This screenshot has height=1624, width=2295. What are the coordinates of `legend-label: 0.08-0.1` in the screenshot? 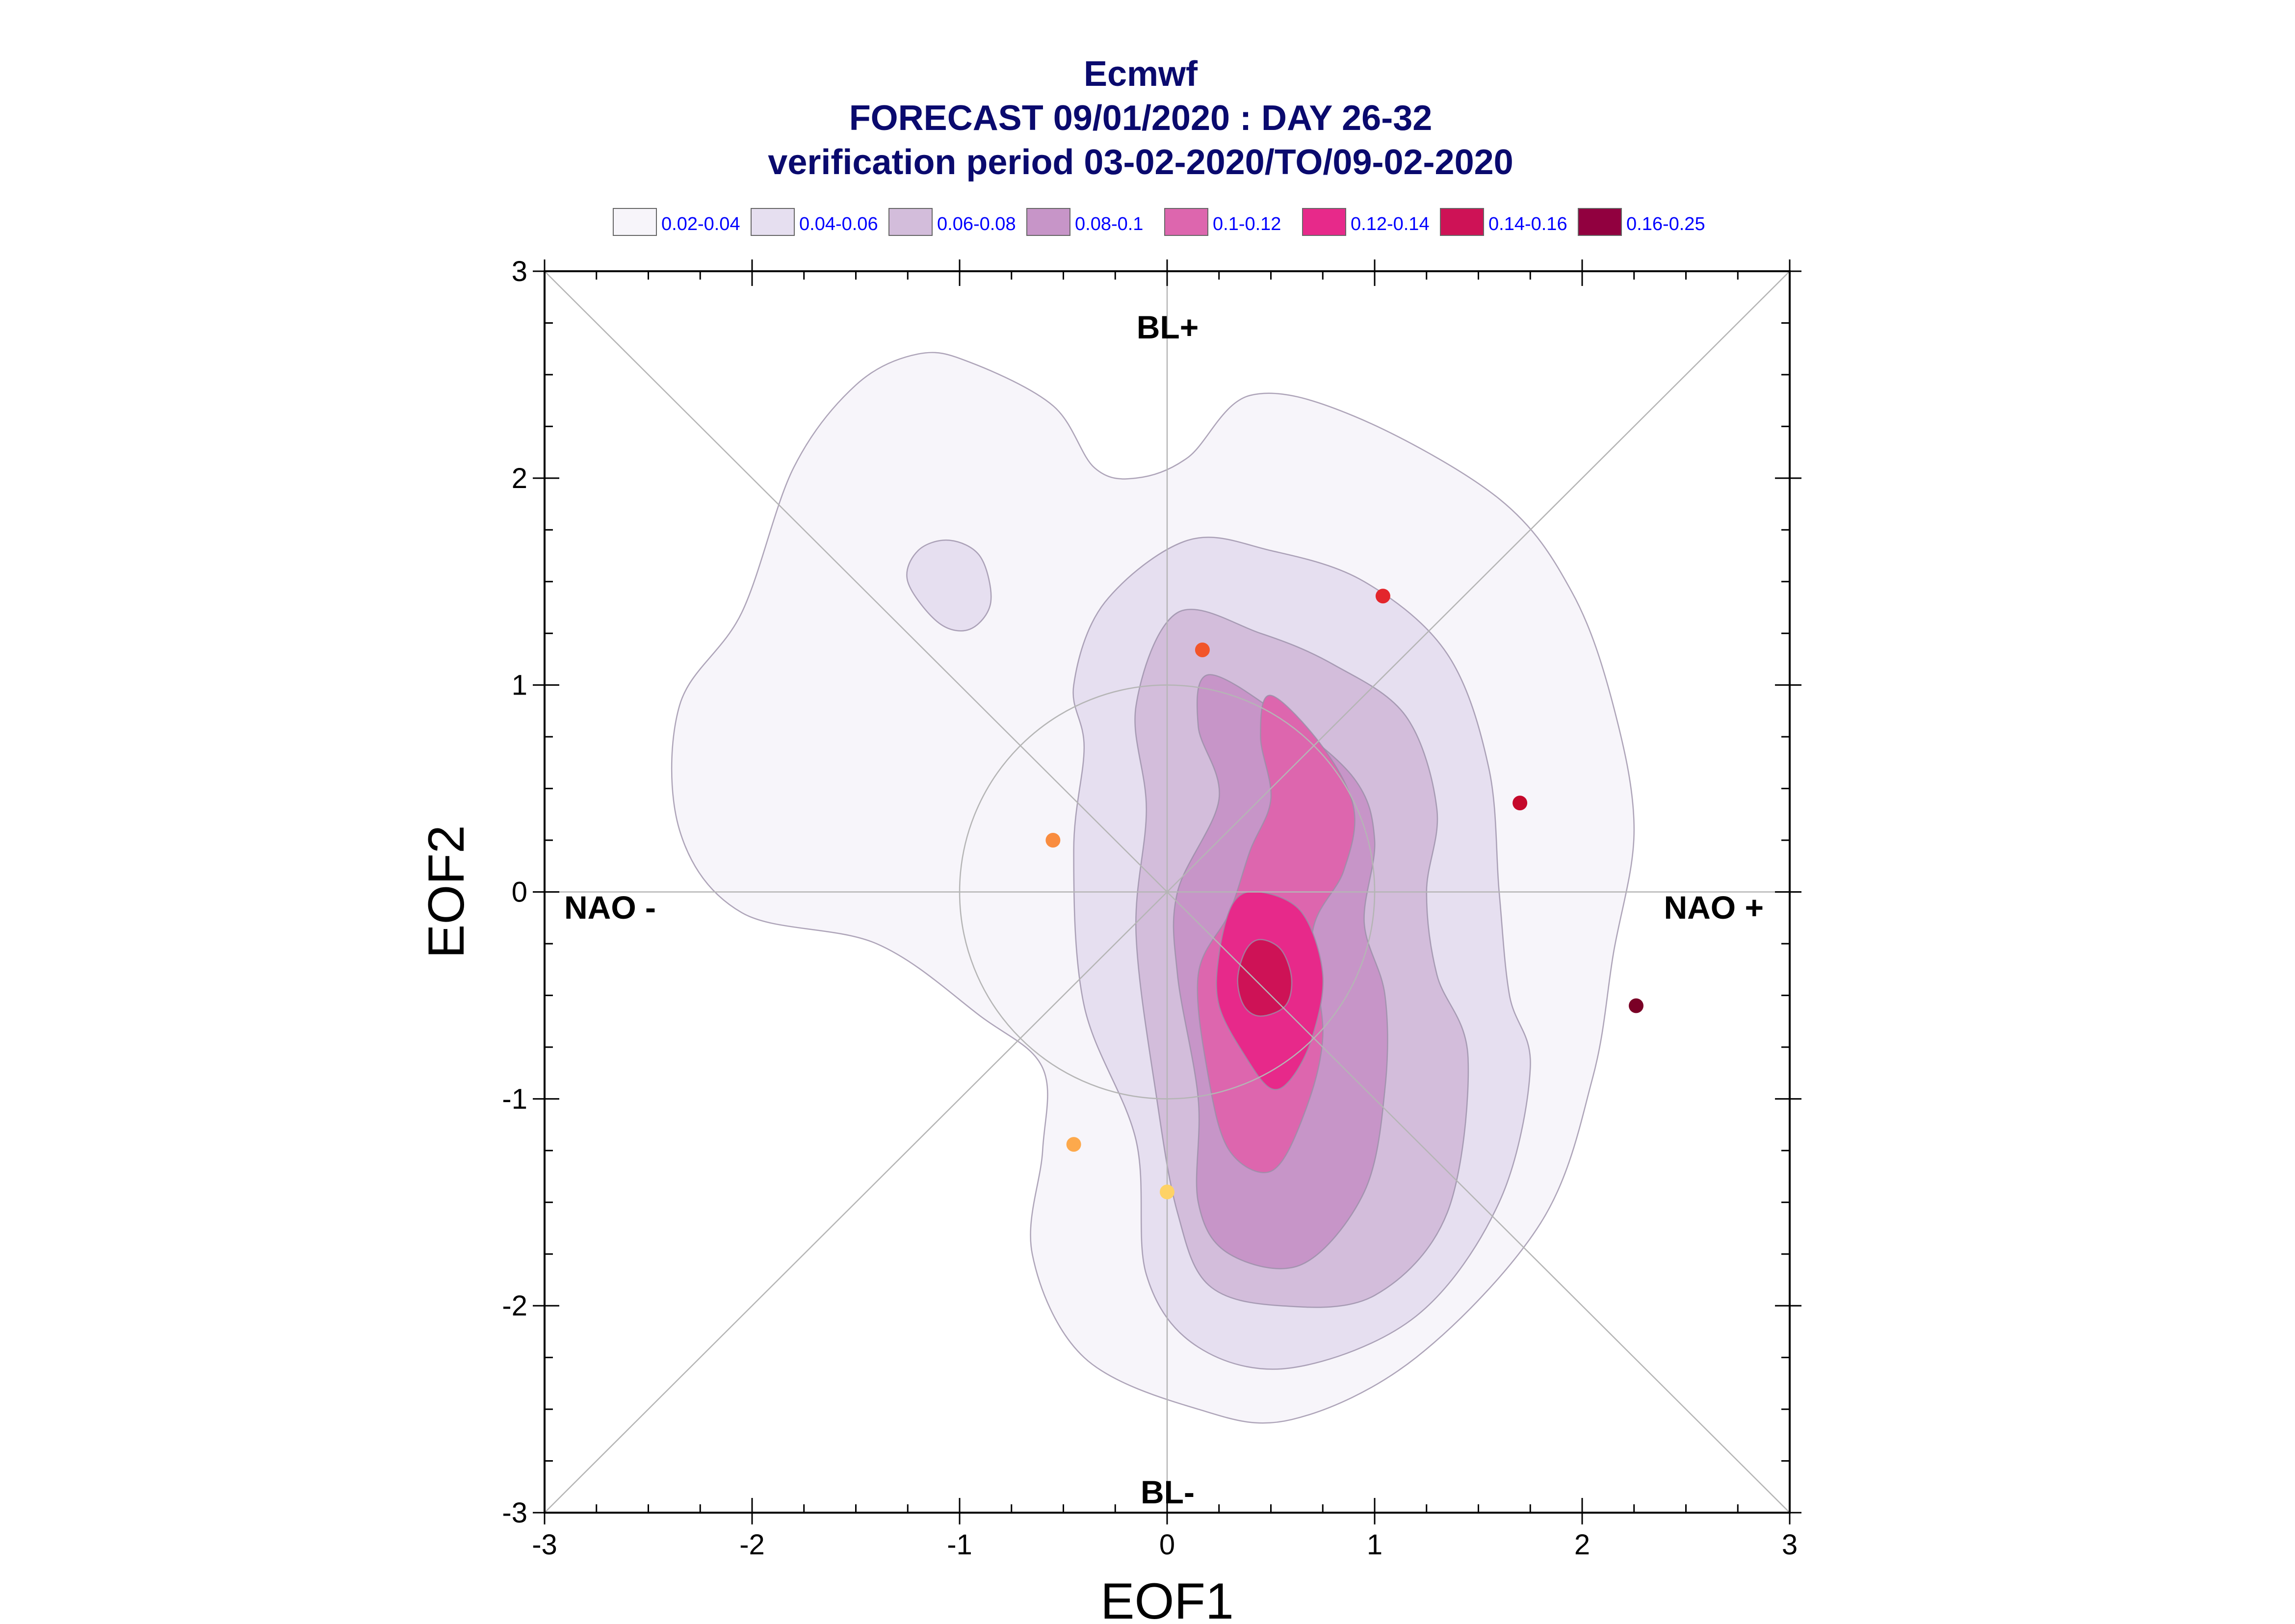 It's located at (1109, 224).